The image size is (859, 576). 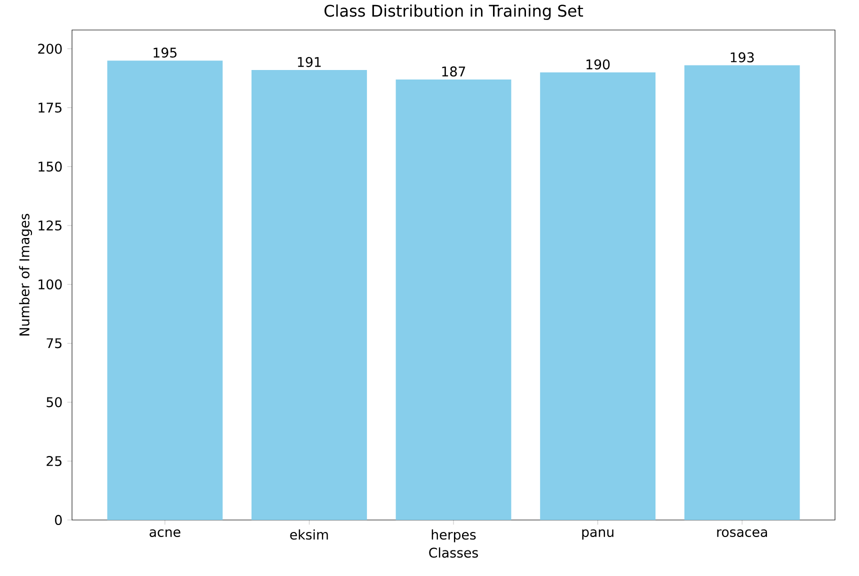 I want to click on y-tick-label: 175, so click(x=50, y=107).